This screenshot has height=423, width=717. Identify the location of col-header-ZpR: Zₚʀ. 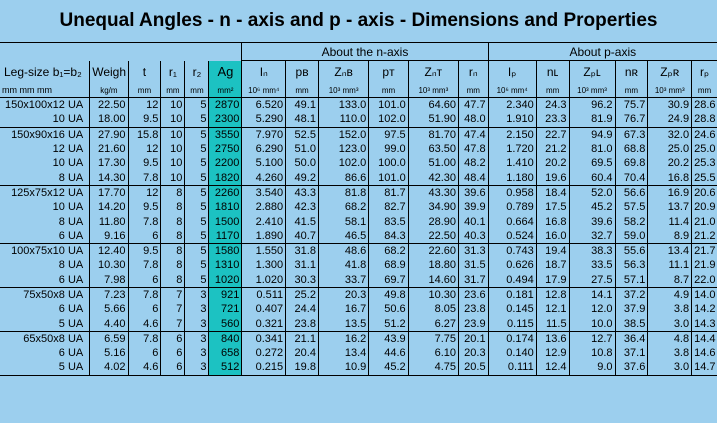
(669, 71).